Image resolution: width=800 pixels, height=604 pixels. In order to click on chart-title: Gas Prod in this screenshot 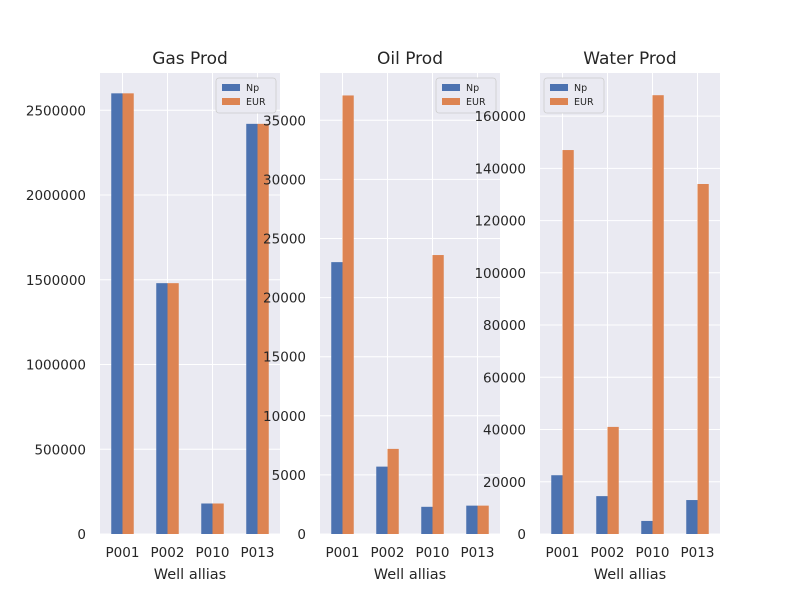, I will do `click(190, 59)`.